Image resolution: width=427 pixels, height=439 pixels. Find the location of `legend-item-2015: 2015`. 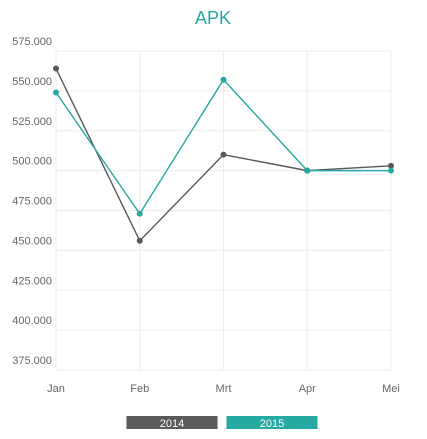

legend-item-2015: 2015 is located at coordinates (272, 423).